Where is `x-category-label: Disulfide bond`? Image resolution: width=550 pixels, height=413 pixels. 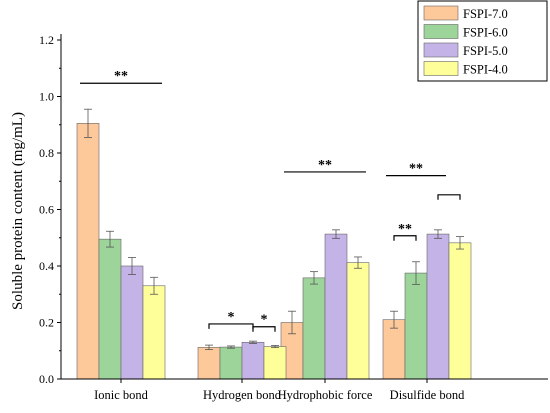 x-category-label: Disulfide bond is located at coordinates (427, 395).